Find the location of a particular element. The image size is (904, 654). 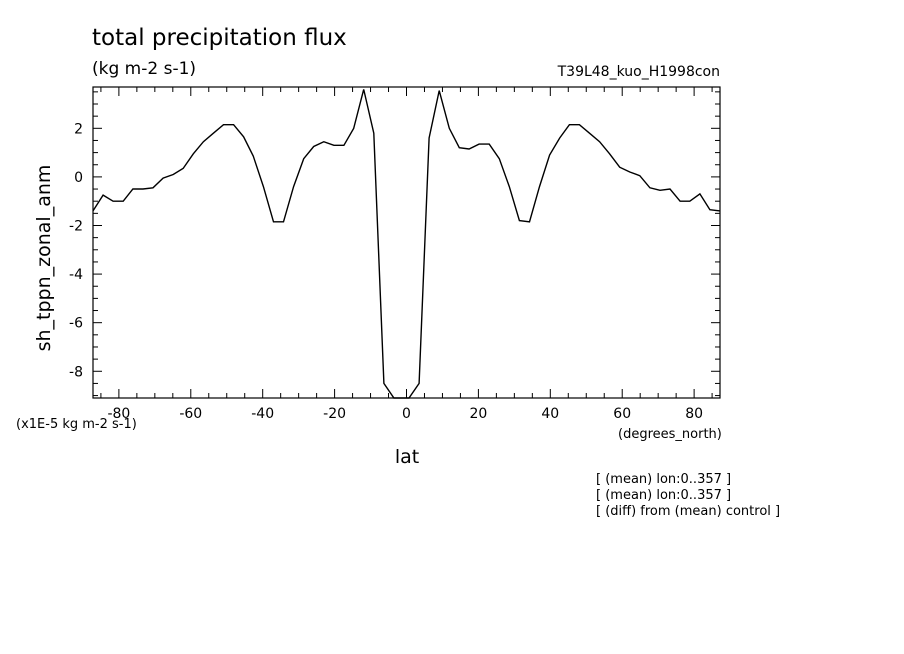

x-tick-label: 0 is located at coordinates (406, 414).